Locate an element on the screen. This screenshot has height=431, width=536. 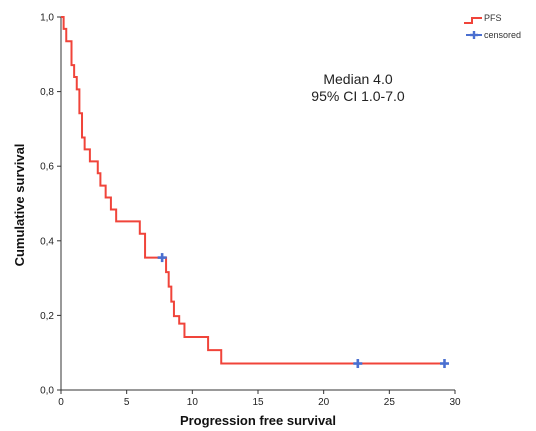
x-tick-label: 15 is located at coordinates (258, 402).